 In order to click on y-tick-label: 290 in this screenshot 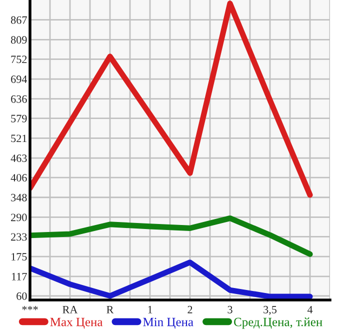, I will do `click(19, 218)`.